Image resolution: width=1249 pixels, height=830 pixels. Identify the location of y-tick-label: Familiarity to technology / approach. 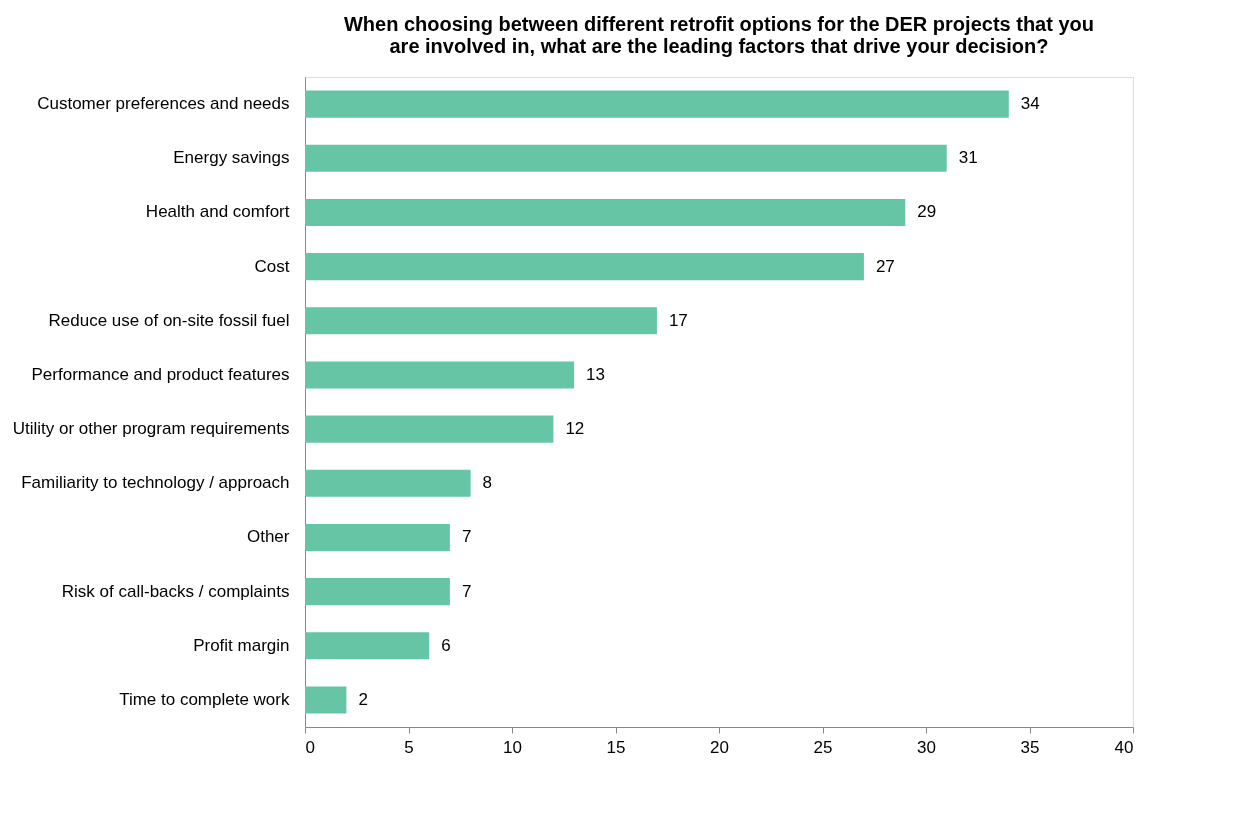
(155, 483).